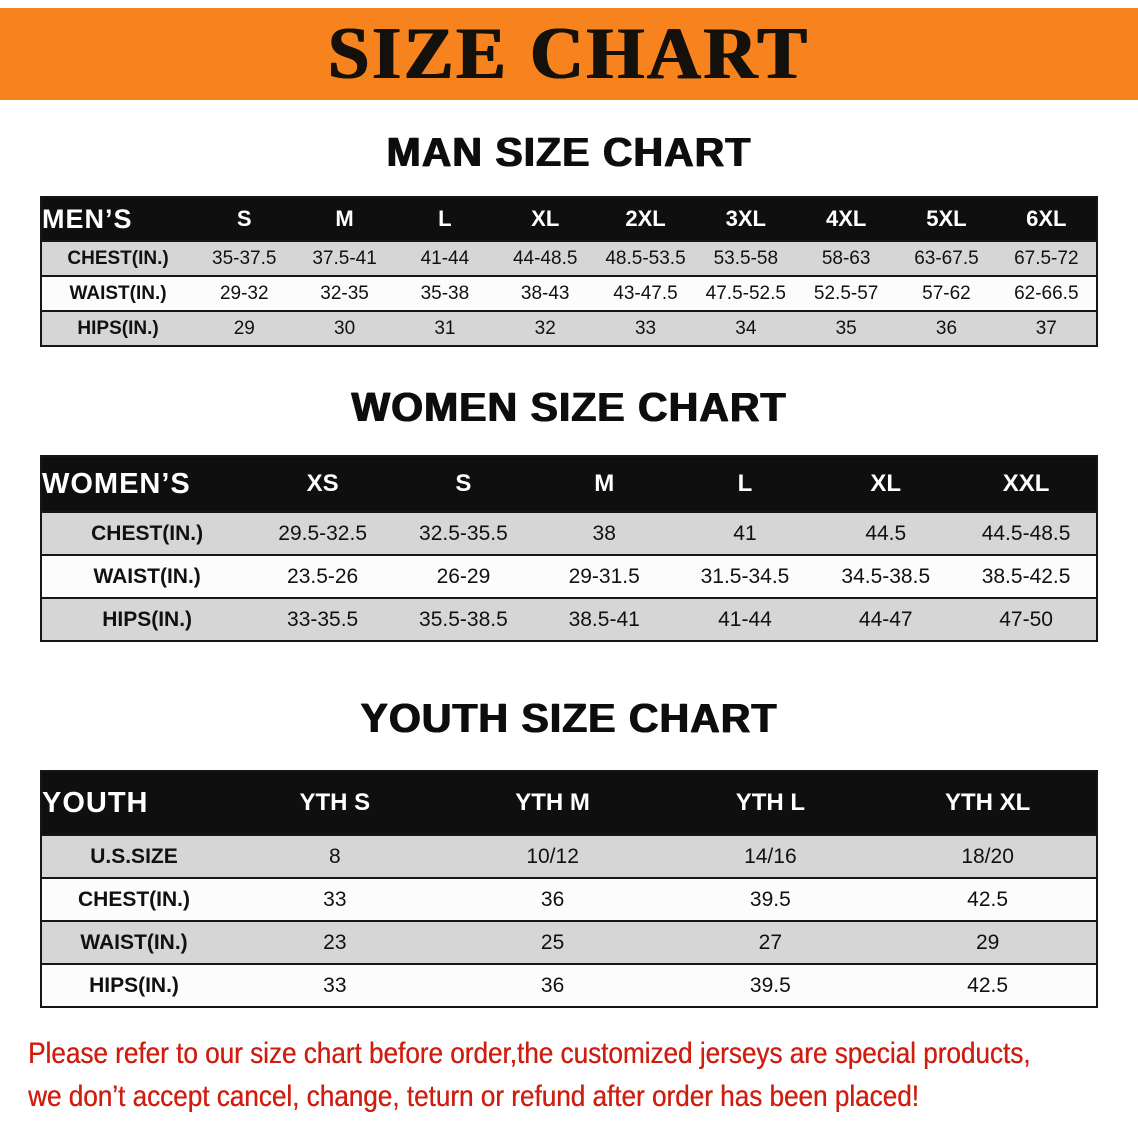 Image resolution: width=1138 pixels, height=1140 pixels. Describe the element at coordinates (323, 576) in the screenshot. I see `size-cell: 23.5-26` at that location.